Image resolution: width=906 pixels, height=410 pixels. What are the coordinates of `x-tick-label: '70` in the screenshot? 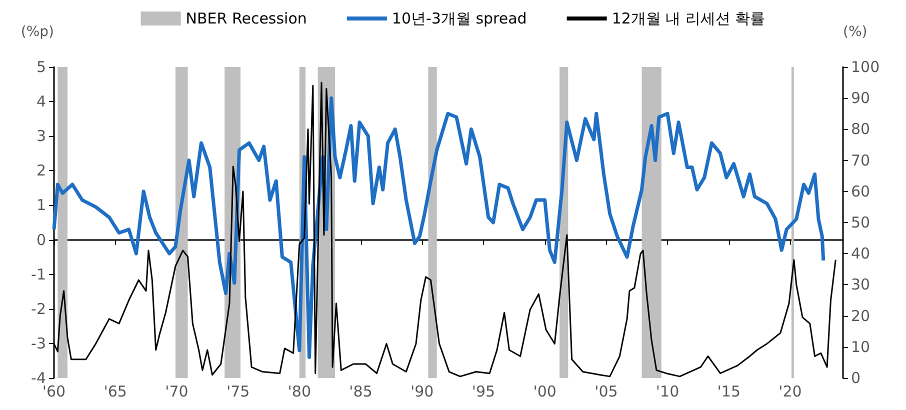 It's located at (176, 391).